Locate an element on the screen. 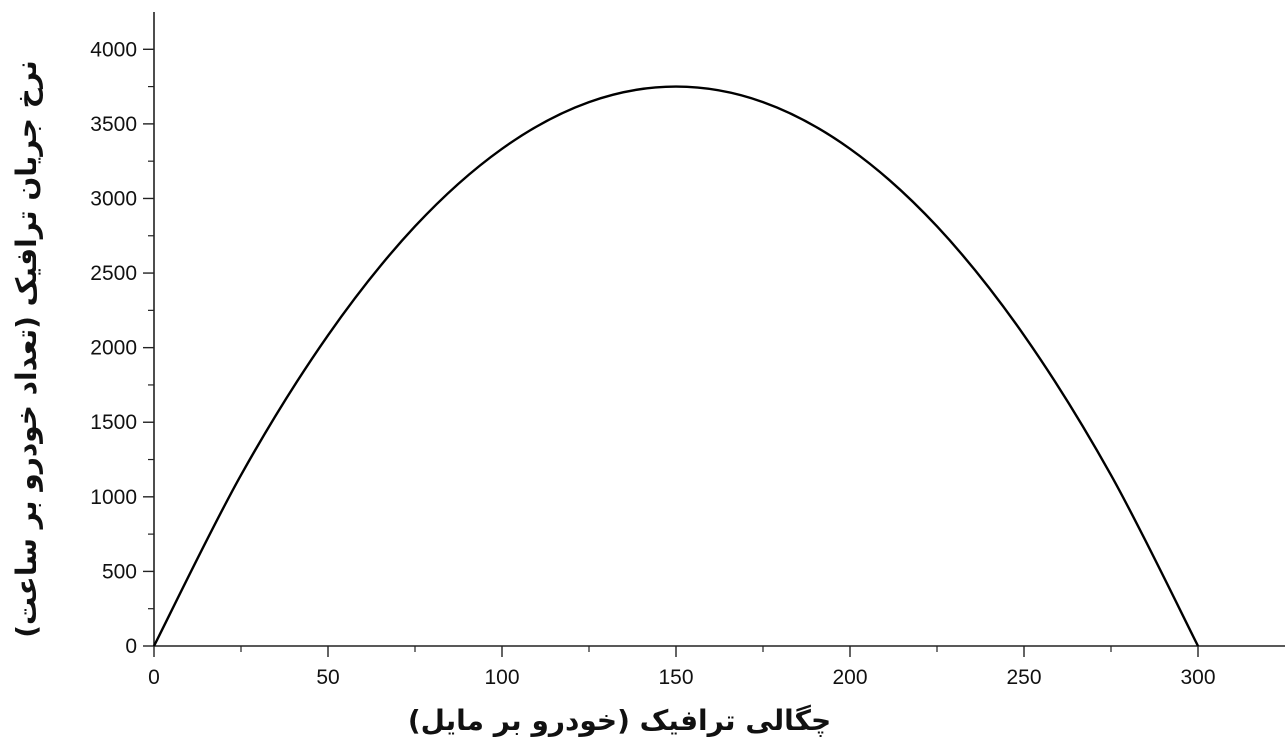  y-tick-label: 500 is located at coordinates (119, 571).